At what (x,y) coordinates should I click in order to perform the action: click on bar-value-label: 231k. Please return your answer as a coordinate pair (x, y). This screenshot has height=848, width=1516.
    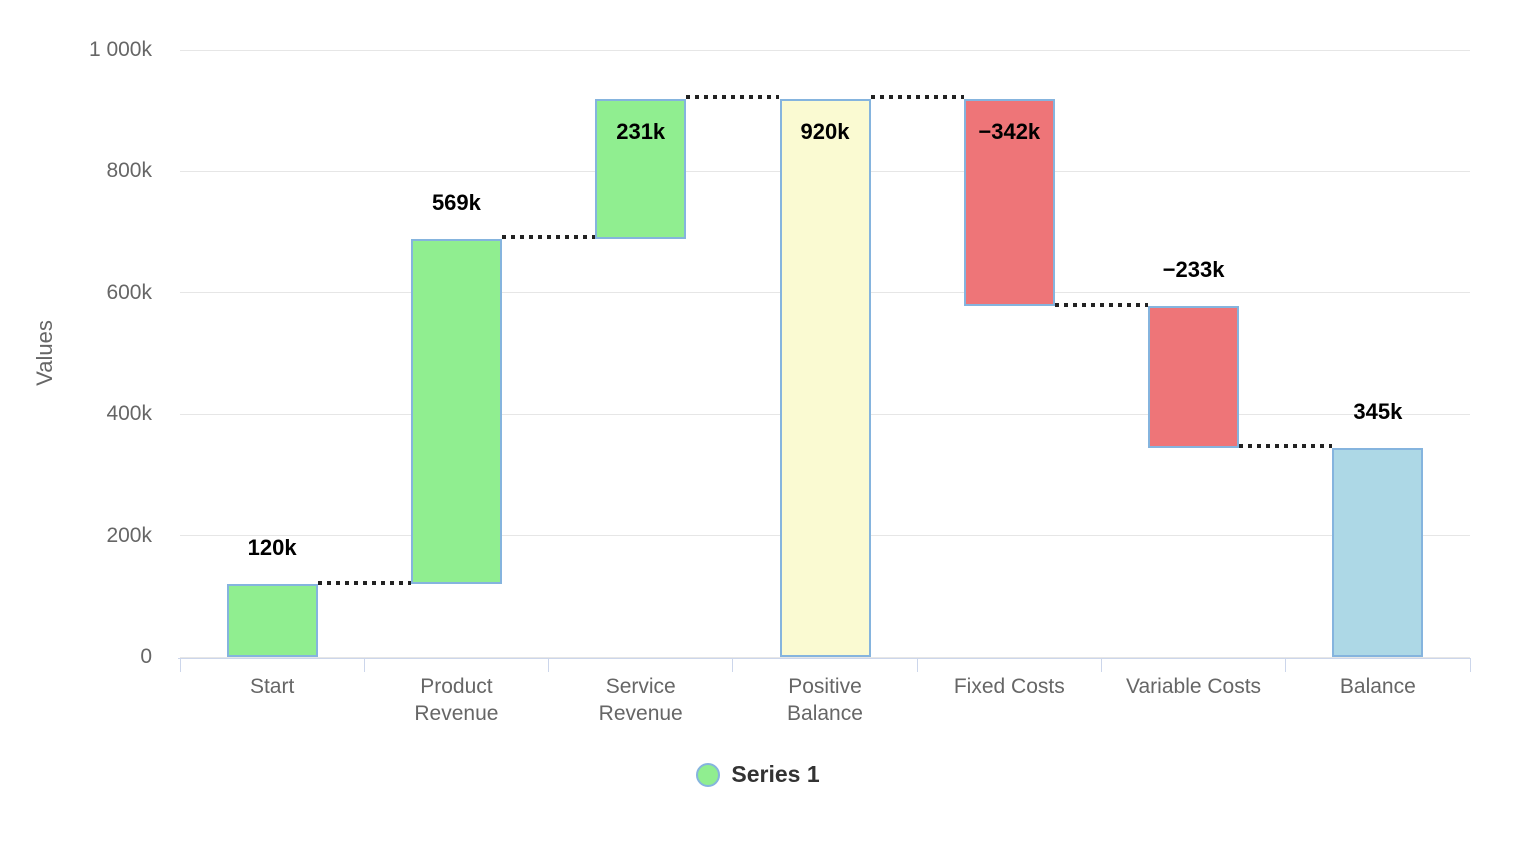
    Looking at the image, I should click on (641, 131).